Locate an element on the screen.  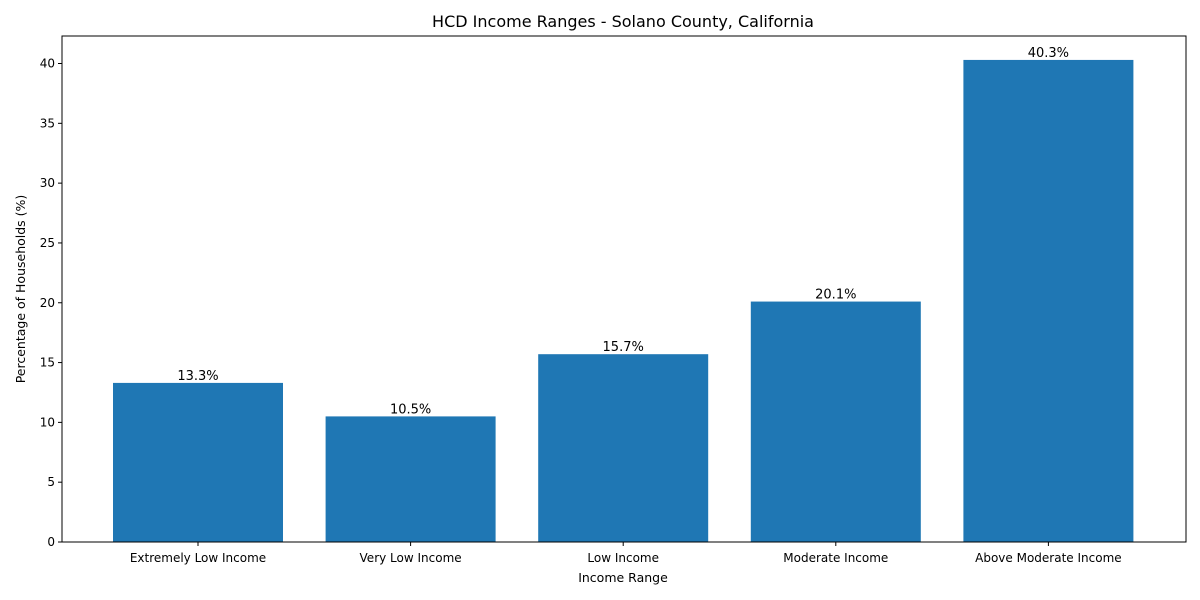
y-tick-label-1: 5 is located at coordinates (51, 482).